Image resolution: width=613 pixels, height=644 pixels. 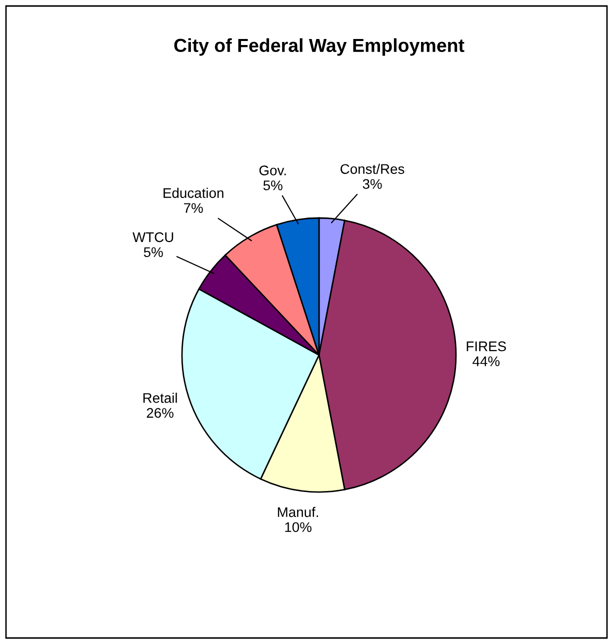 What do you see at coordinates (194, 193) in the screenshot?
I see `slice-label: Education` at bounding box center [194, 193].